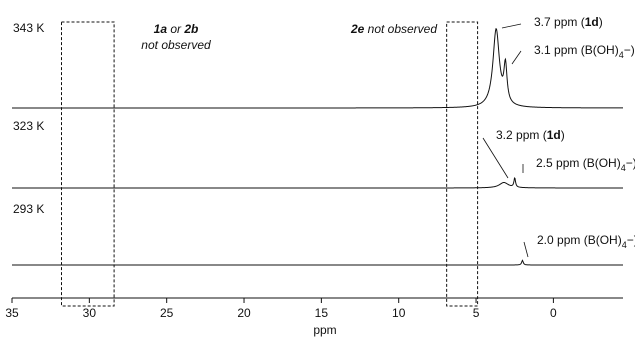 The width and height of the screenshot is (635, 339). What do you see at coordinates (28, 28) in the screenshot?
I see `temperature-label: 343 K` at bounding box center [28, 28].